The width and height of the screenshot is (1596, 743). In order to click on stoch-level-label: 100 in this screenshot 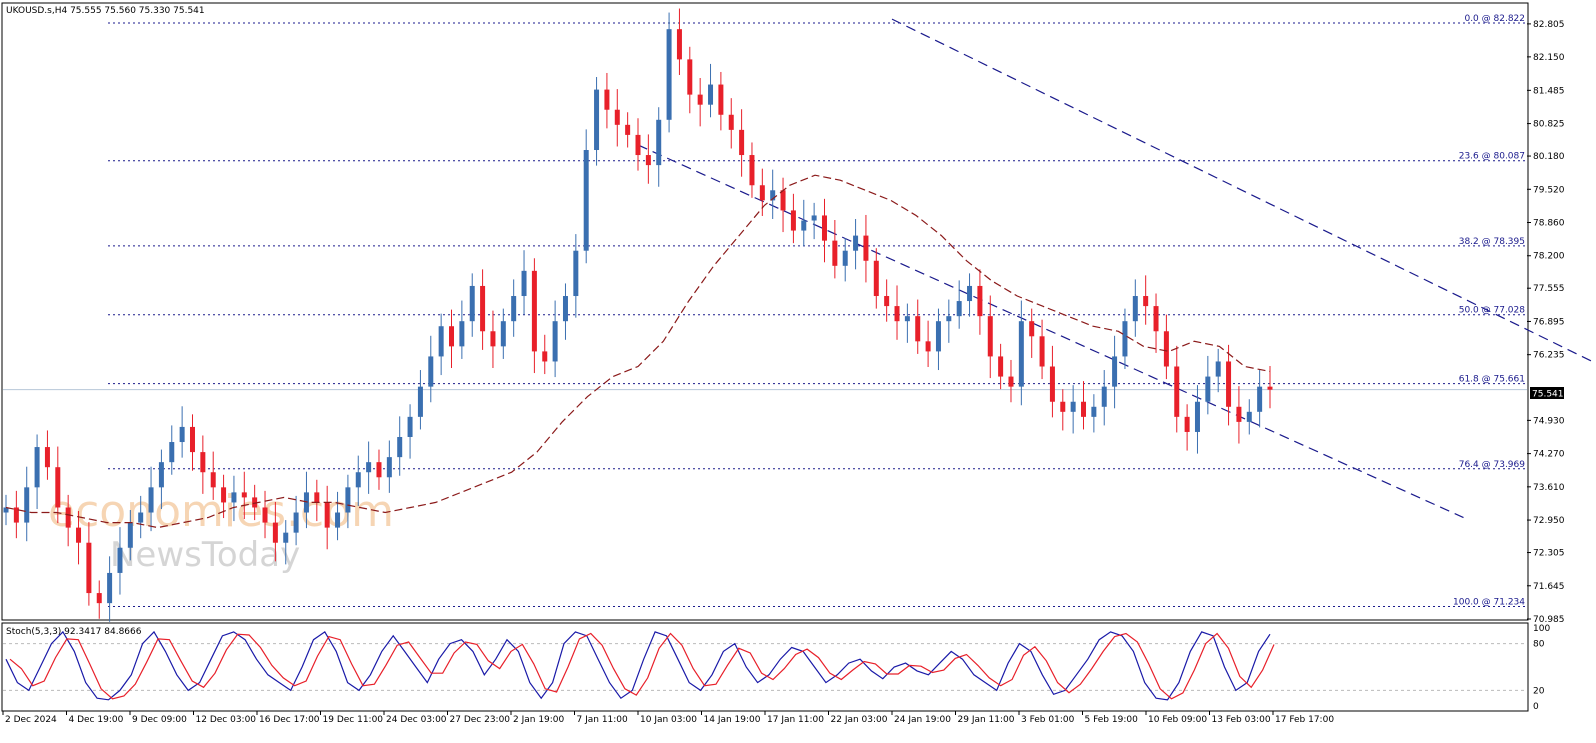, I will do `click(1541, 629)`.